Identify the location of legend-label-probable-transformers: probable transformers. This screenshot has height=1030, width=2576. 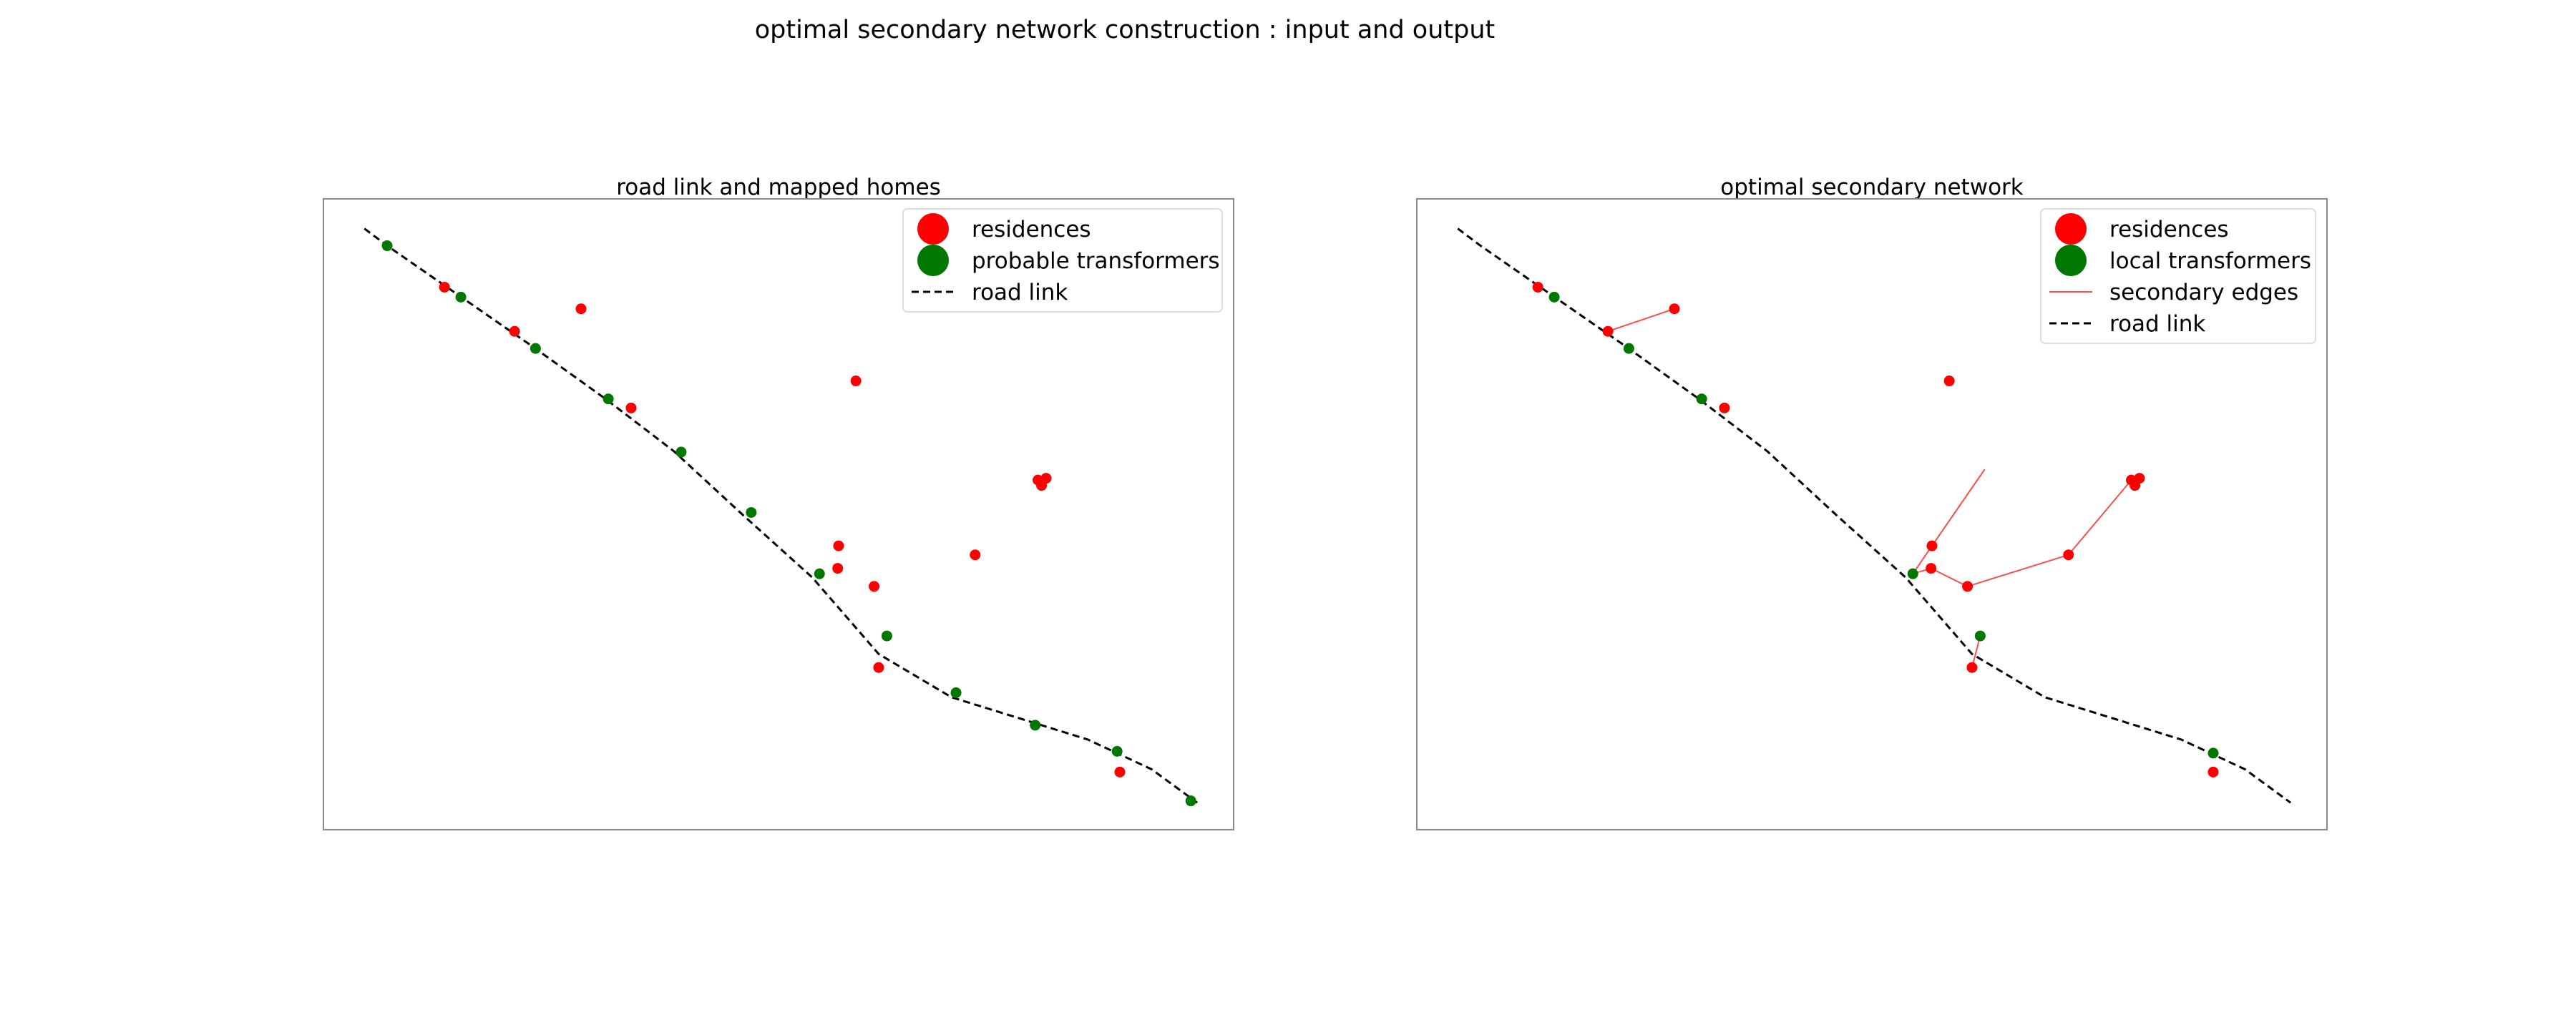
(1096, 261).